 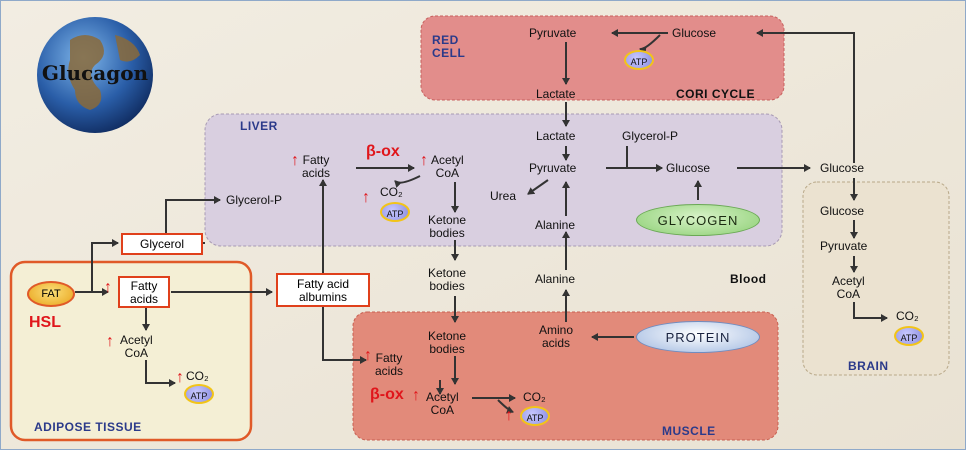 What do you see at coordinates (391, 192) in the screenshot?
I see `liver-co2: CO₂` at bounding box center [391, 192].